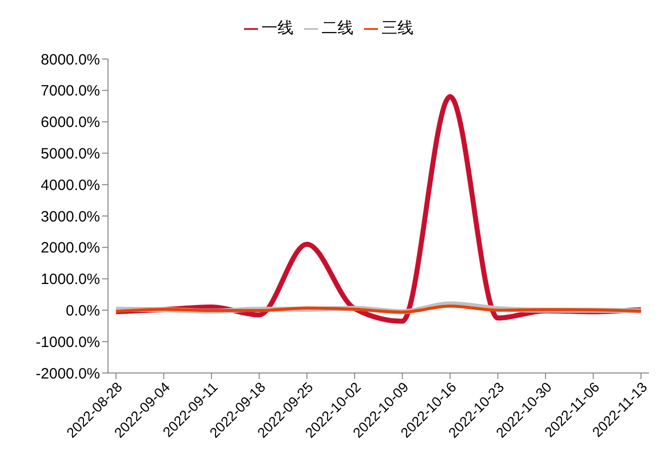 This screenshot has width=667, height=461. What do you see at coordinates (70, 59) in the screenshot?
I see `y-tick-label: 8000.0%` at bounding box center [70, 59].